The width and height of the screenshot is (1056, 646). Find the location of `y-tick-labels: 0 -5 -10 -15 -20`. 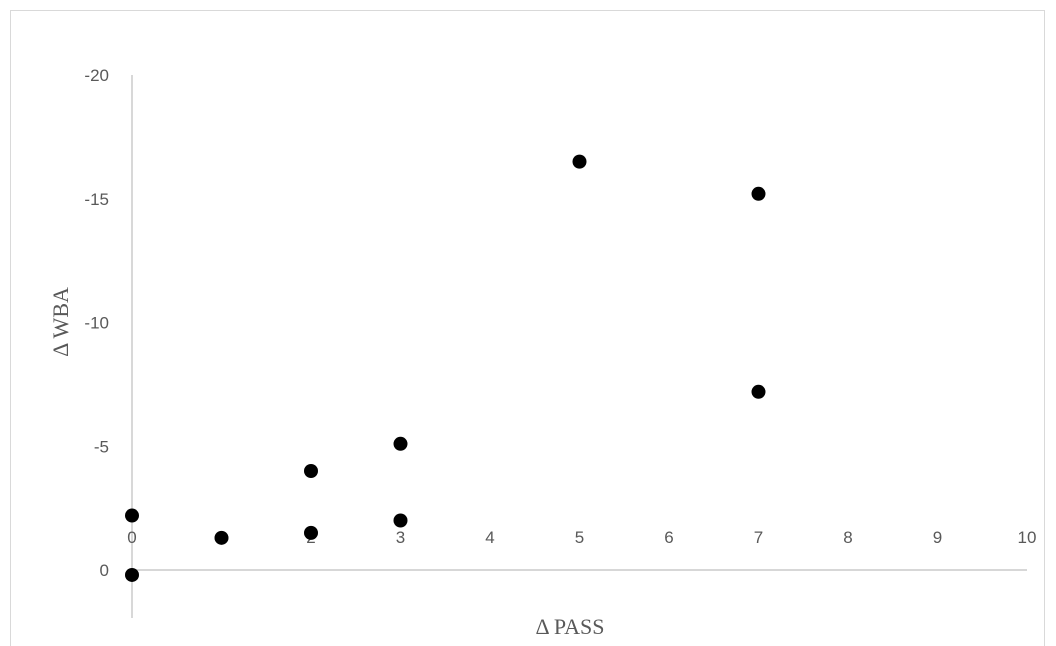

y-tick-labels: 0 -5 -10 -15 -20 is located at coordinates (96, 323).